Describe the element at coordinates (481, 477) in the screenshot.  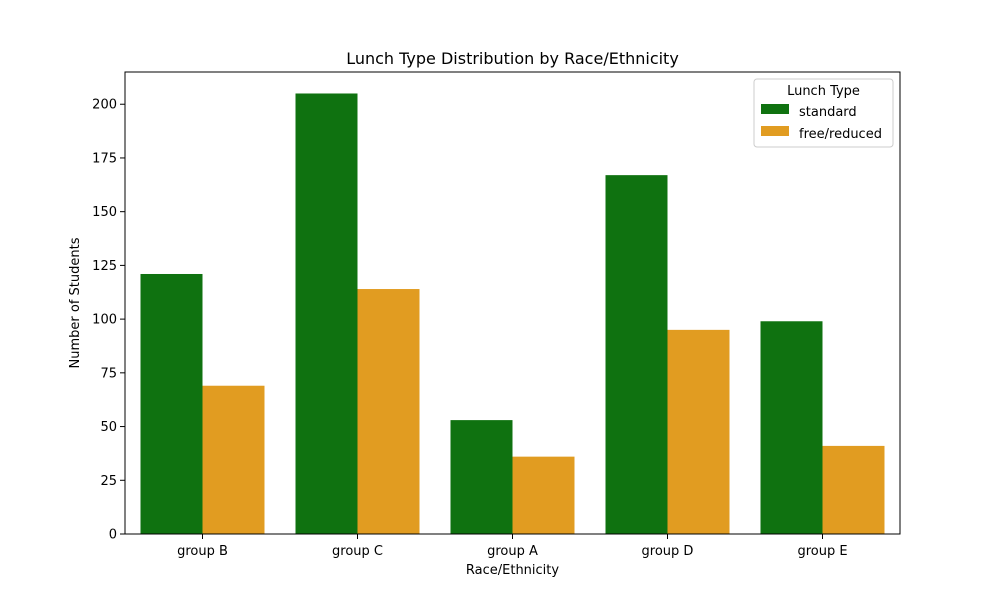
I see `bar-standard-group-a` at that location.